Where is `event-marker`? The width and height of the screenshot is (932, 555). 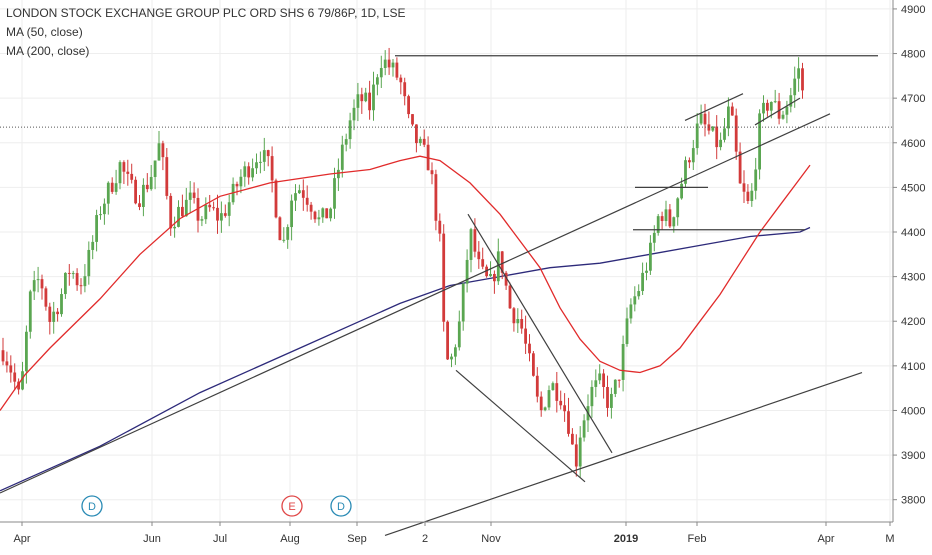 event-marker is located at coordinates (341, 506).